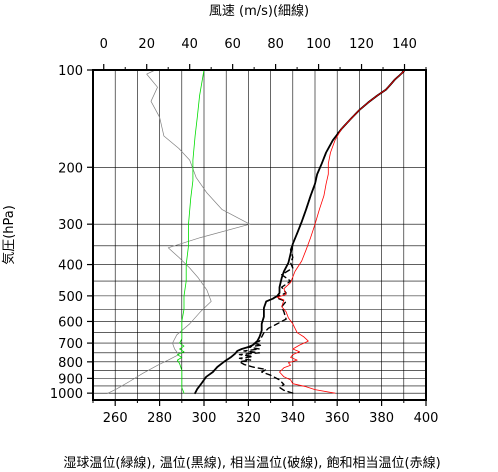 The width and height of the screenshot is (498, 472). I want to click on left-tick-label: 500, so click(70, 297).